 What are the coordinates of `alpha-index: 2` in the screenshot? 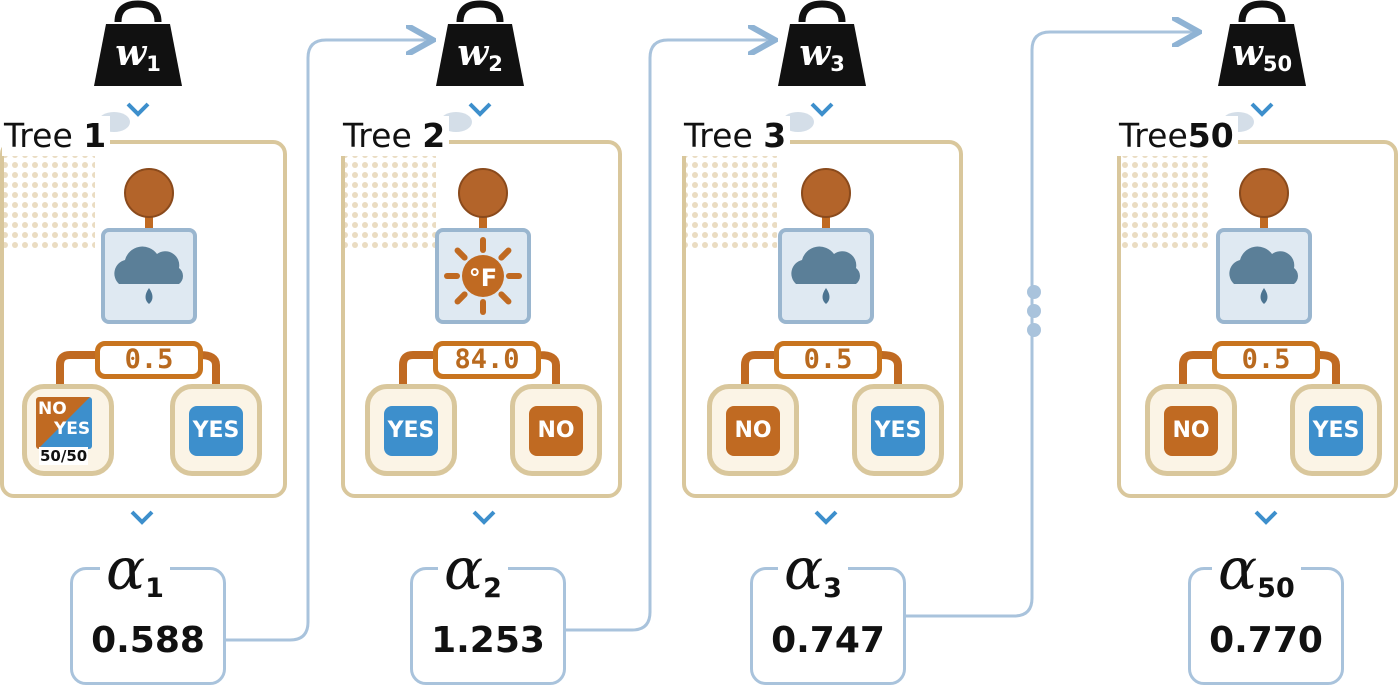 It's located at (492, 588).